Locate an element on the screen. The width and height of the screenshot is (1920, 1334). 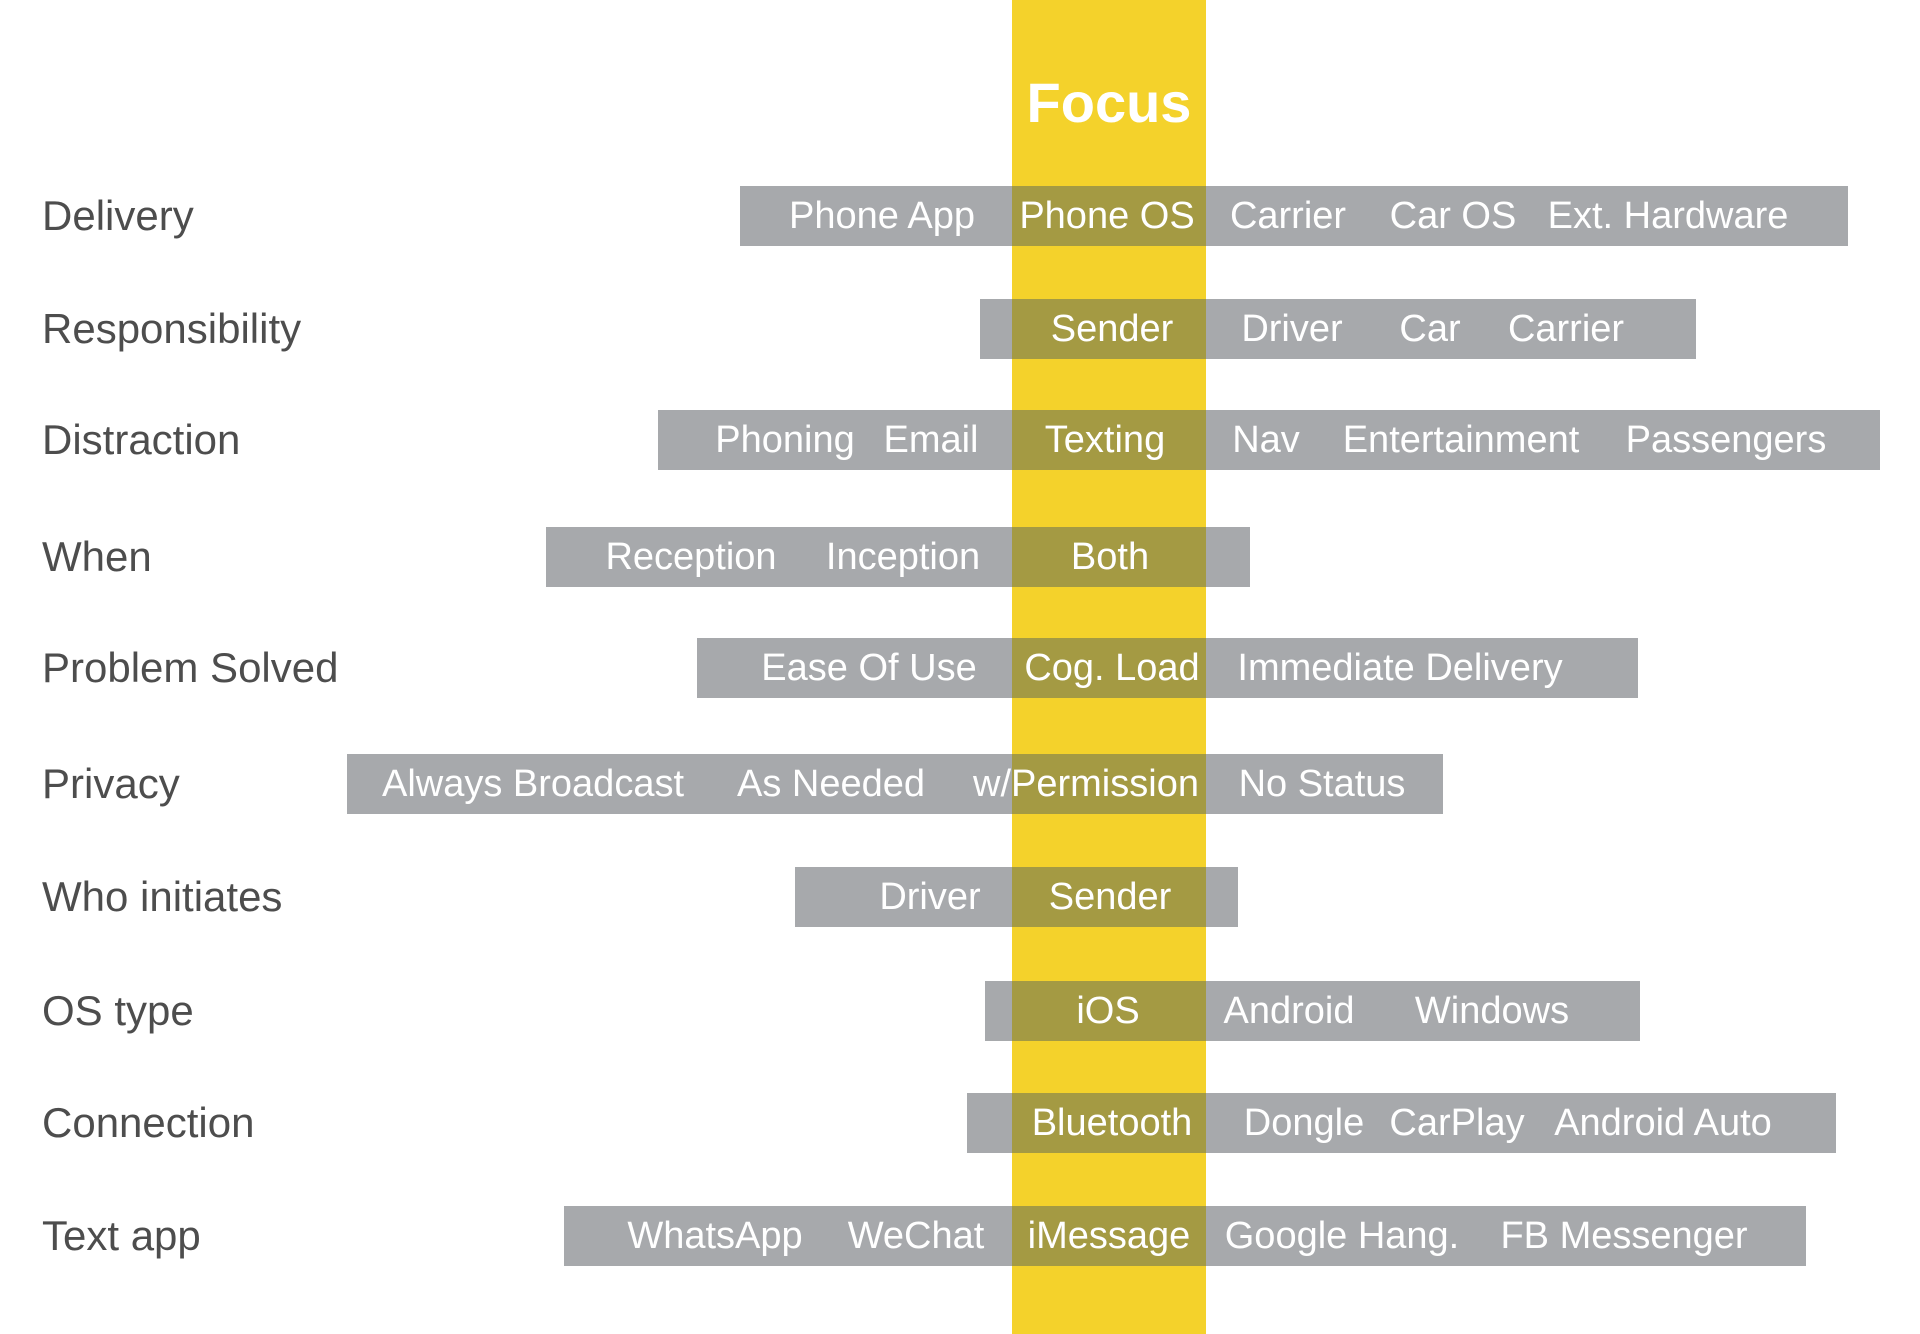
option: Car is located at coordinates (1430, 329).